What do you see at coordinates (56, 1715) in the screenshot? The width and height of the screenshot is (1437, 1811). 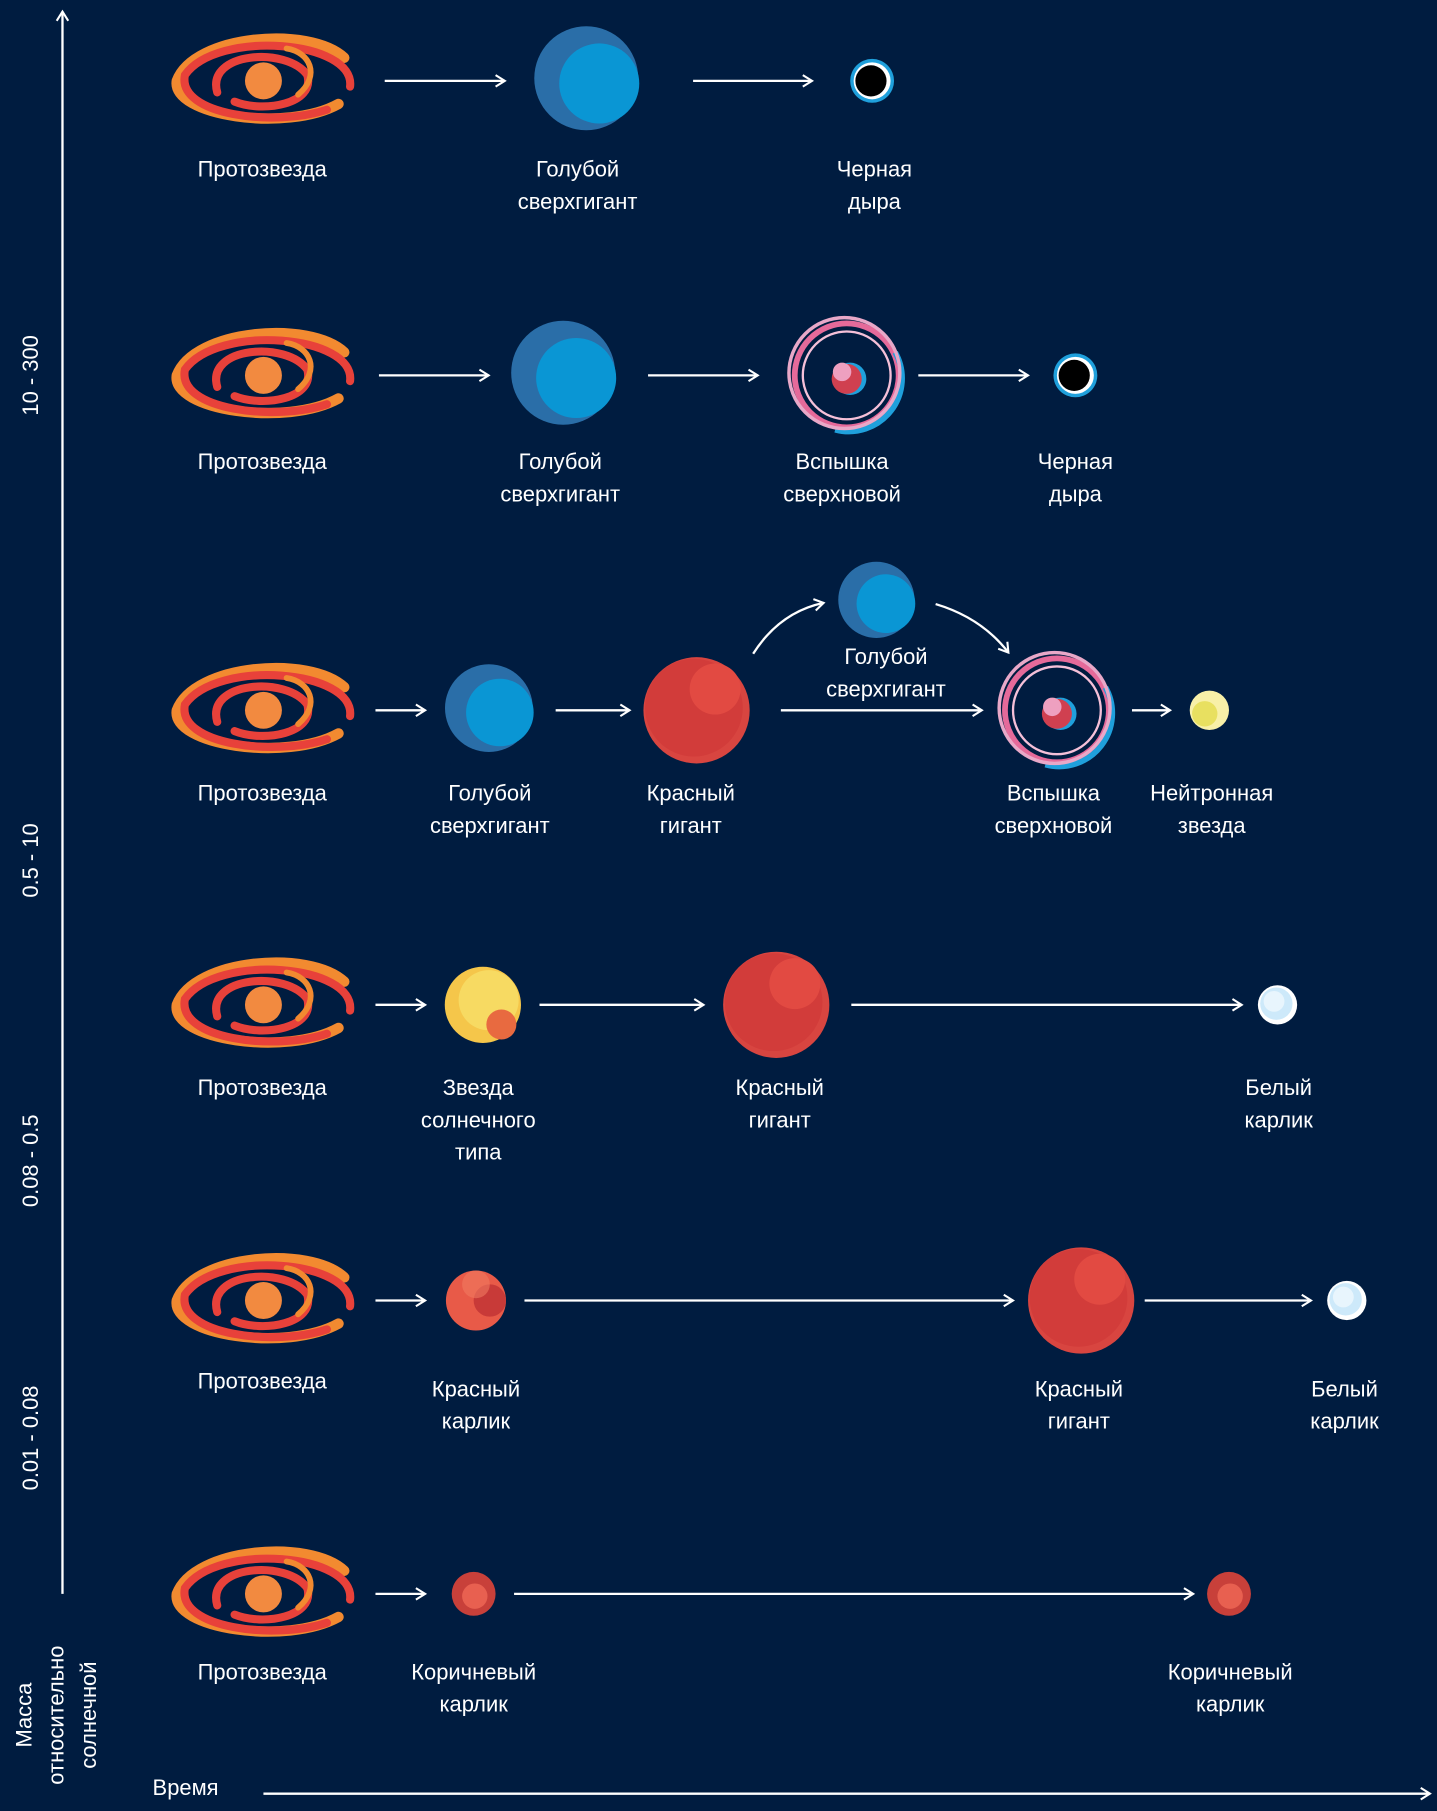 I see `y-axis-label: относительно` at bounding box center [56, 1715].